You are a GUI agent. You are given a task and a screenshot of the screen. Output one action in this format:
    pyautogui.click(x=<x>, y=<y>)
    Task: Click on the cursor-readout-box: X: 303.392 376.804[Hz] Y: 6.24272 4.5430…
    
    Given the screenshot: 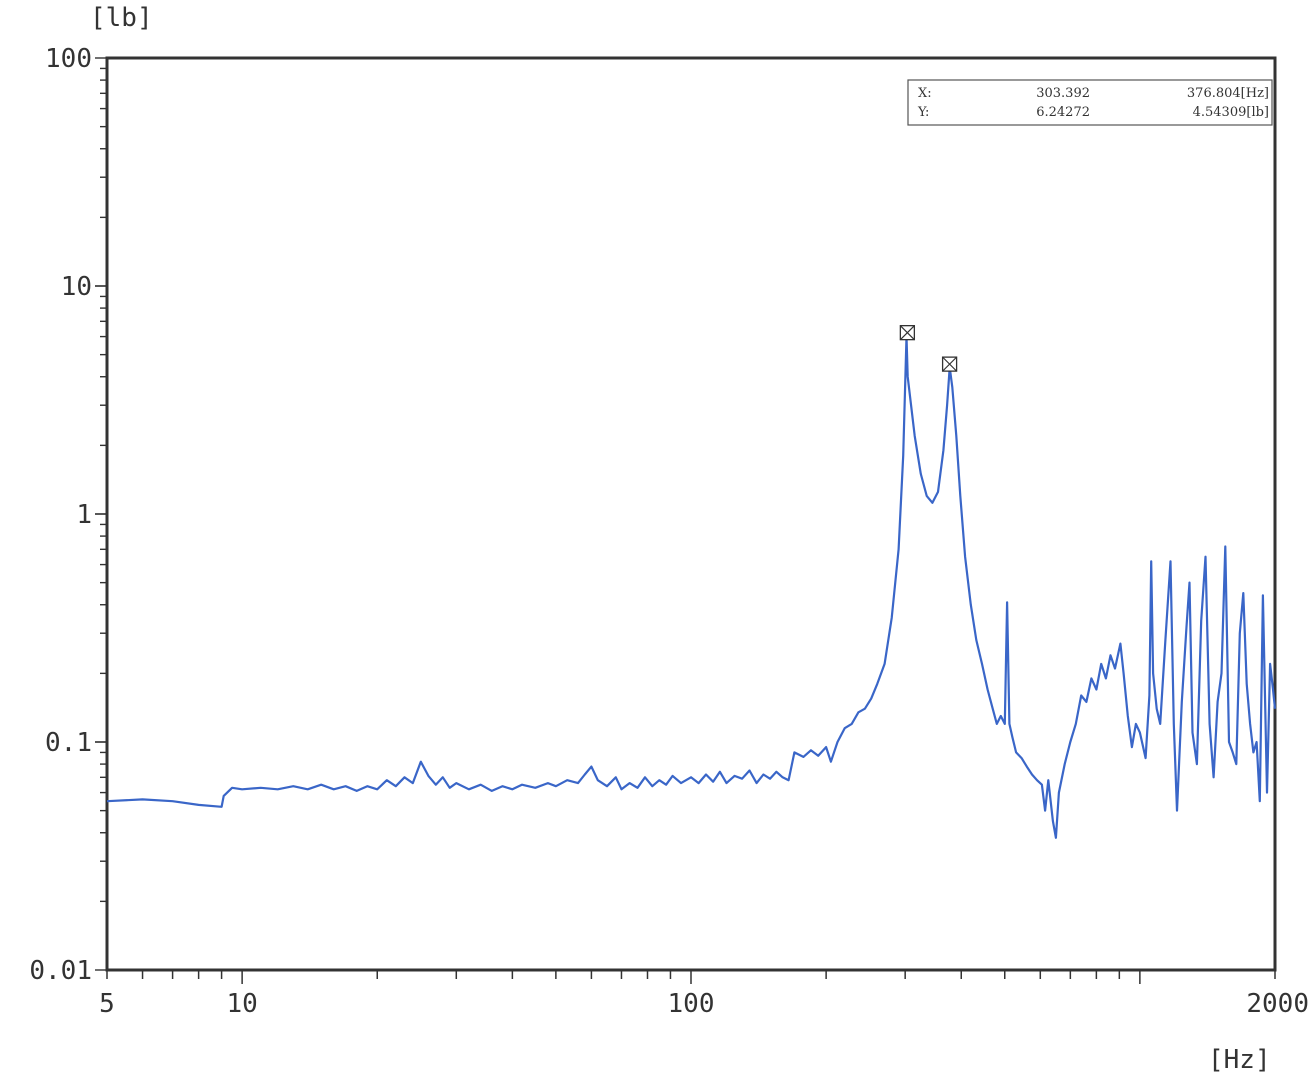 What is the action you would take?
    pyautogui.click(x=1090, y=102)
    